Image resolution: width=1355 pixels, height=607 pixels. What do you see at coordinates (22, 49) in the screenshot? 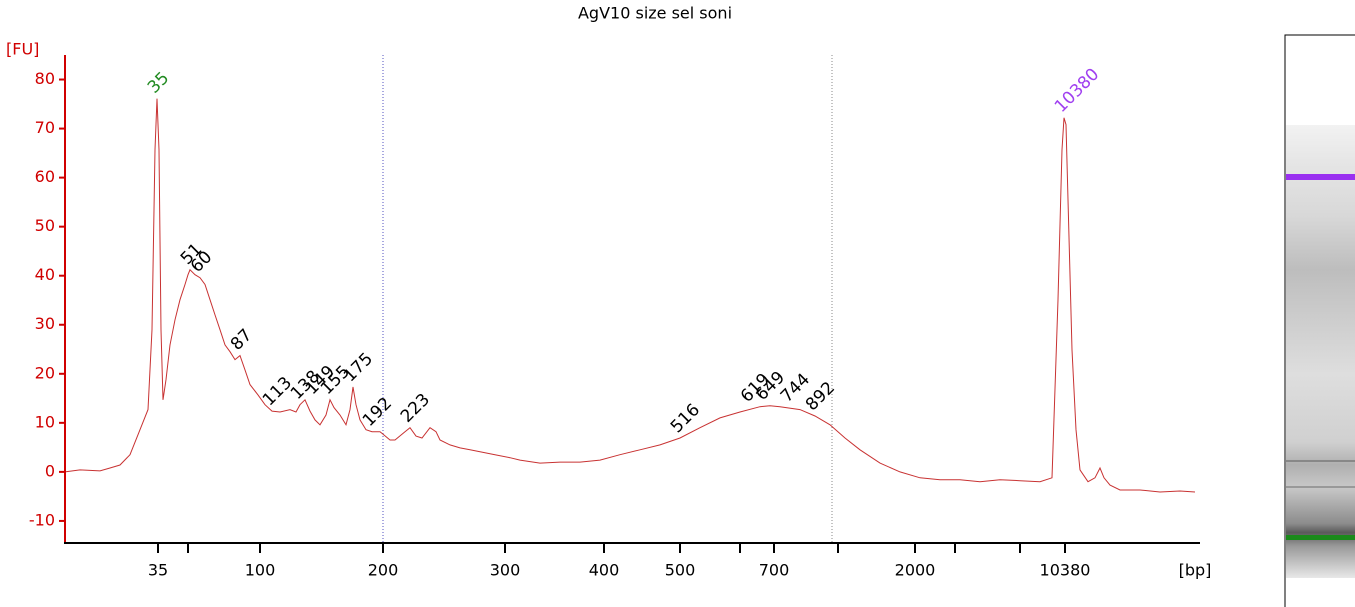
I see `y-axis-label: [FU]` at bounding box center [22, 49].